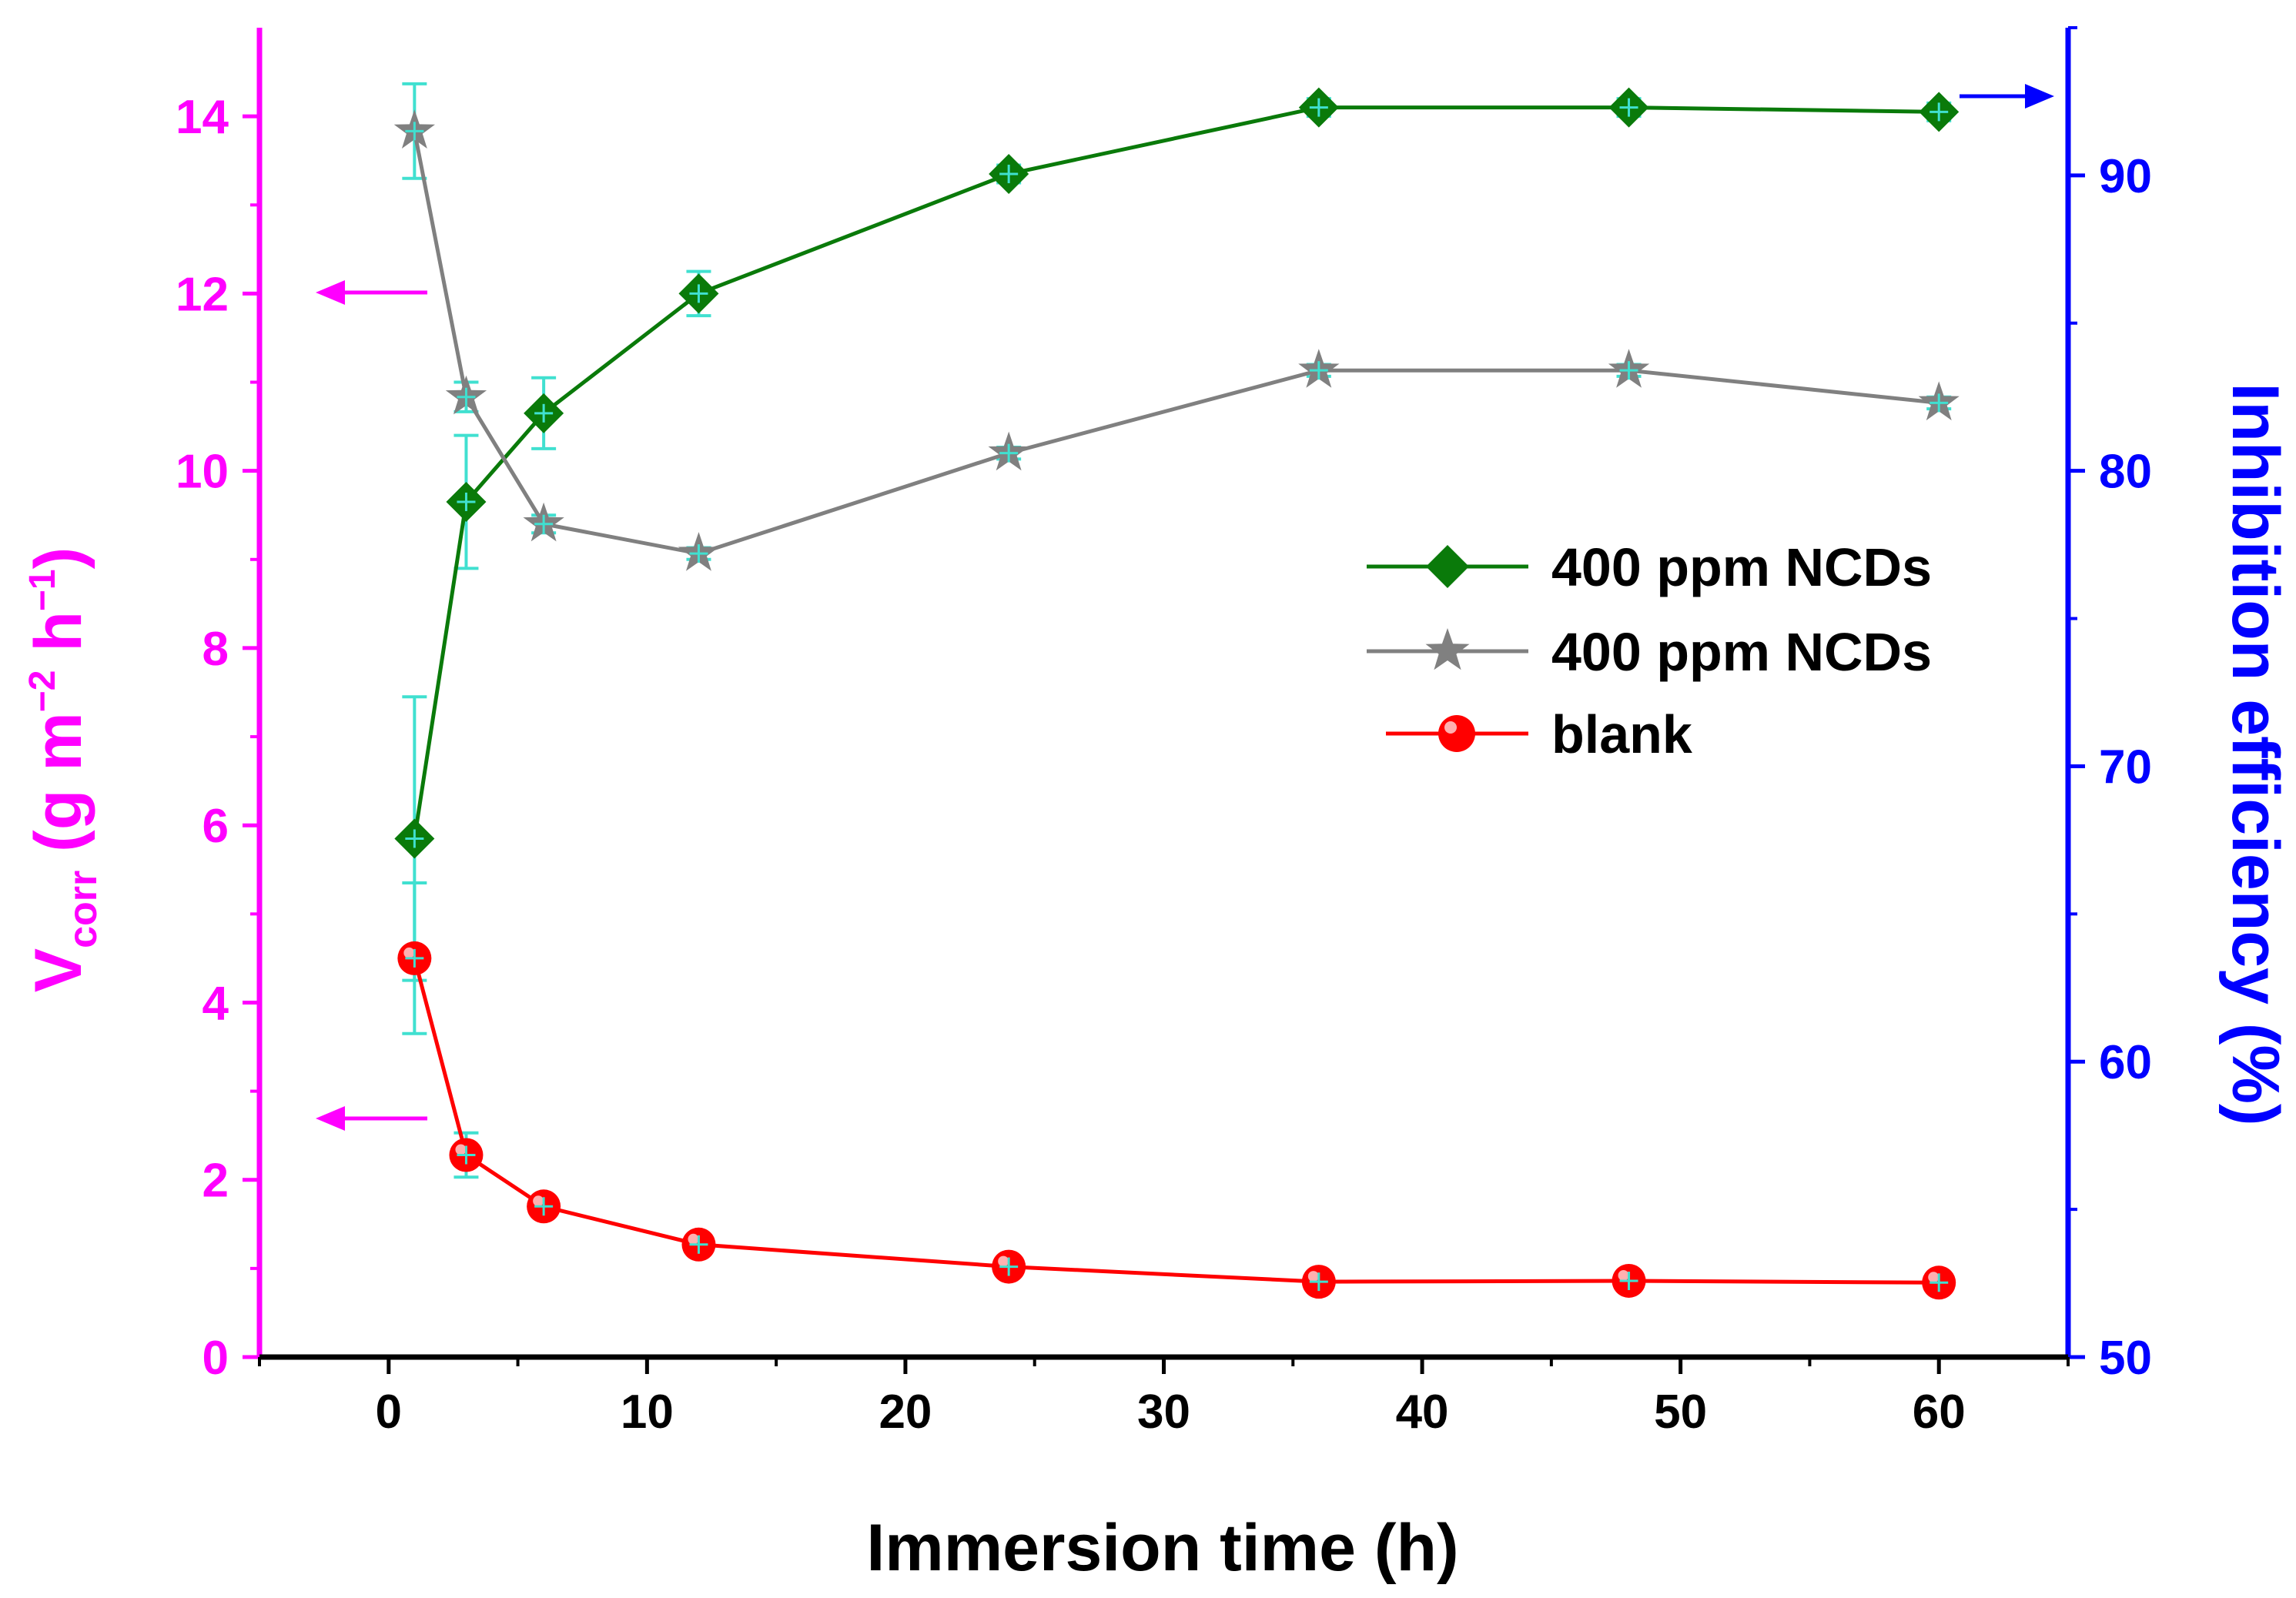  I want to click on x-tick-label: 10, so click(647, 1413).